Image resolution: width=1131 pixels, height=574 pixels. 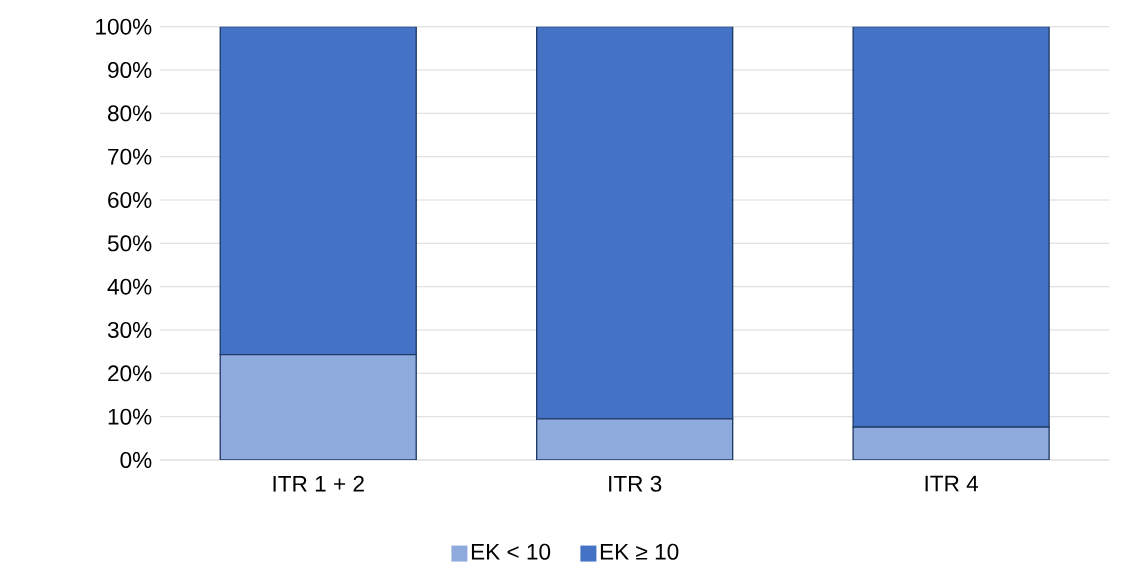 I want to click on y-tick-label: 20%, so click(x=130, y=373).